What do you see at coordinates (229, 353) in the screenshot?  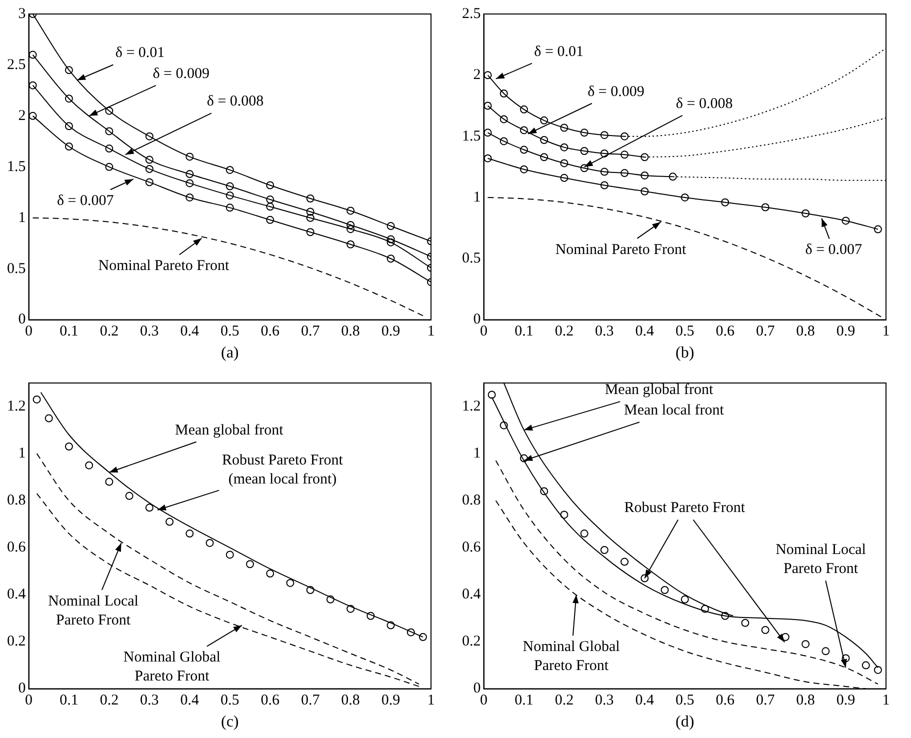 I see `x-axis-title: (a)` at bounding box center [229, 353].